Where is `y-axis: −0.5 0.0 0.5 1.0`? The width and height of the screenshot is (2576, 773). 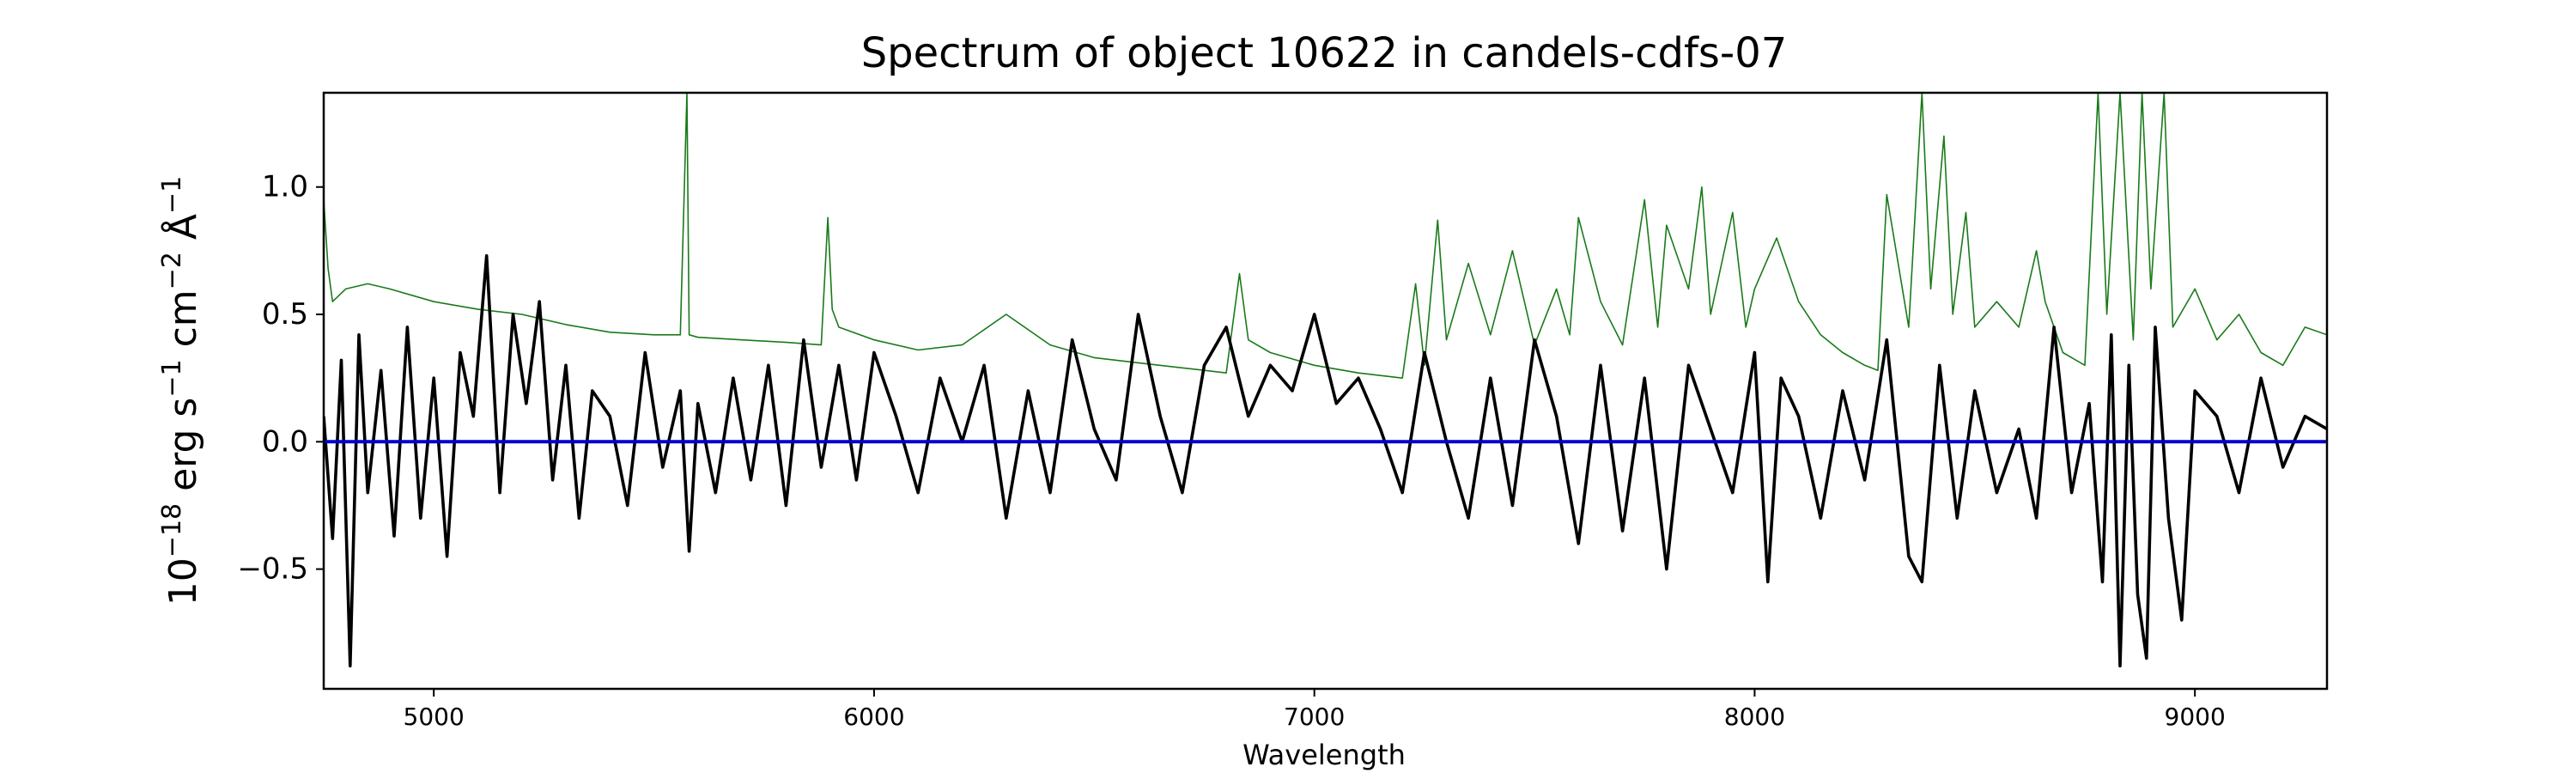
y-axis: −0.5 0.0 0.5 1.0 is located at coordinates (280, 378).